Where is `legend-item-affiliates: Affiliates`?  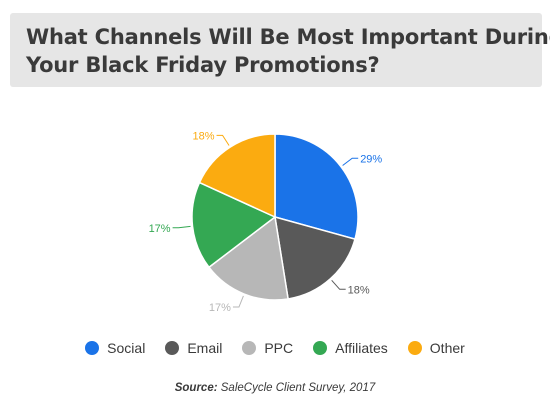
legend-item-affiliates: Affiliates is located at coordinates (350, 348).